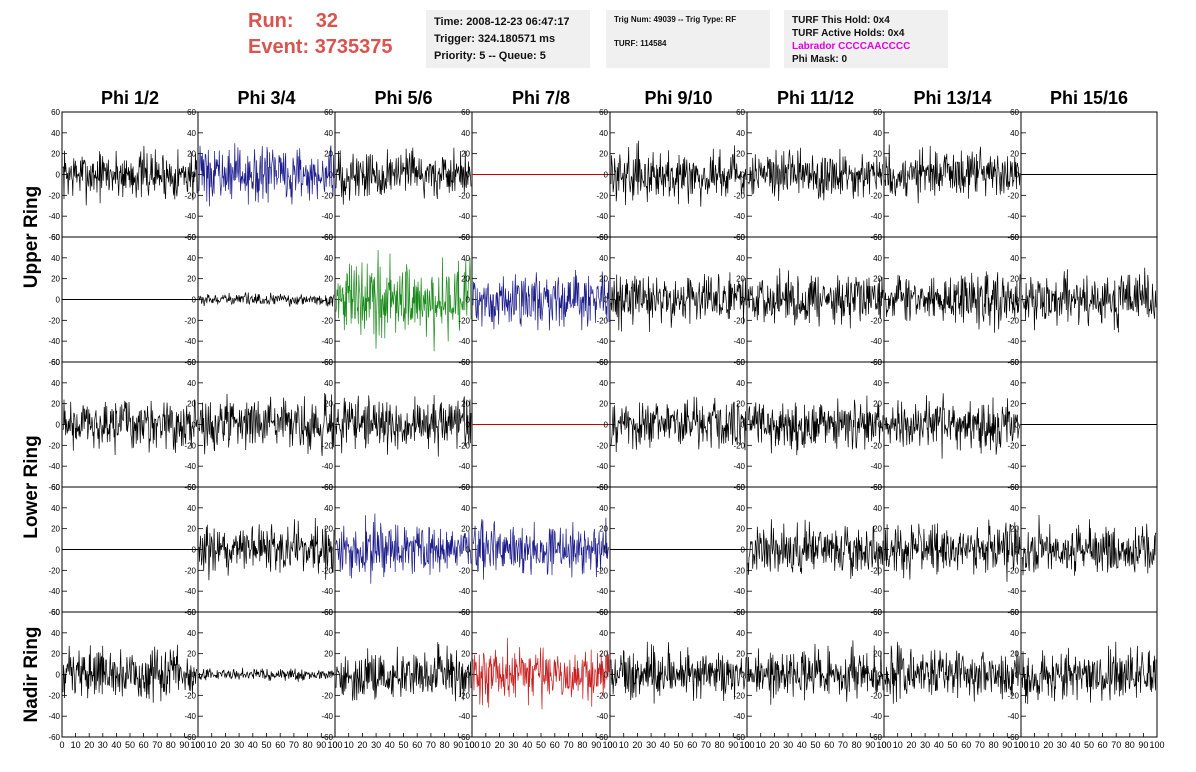  I want to click on run-event-box: Run: 32 Event: 3735375, so click(320, 34).